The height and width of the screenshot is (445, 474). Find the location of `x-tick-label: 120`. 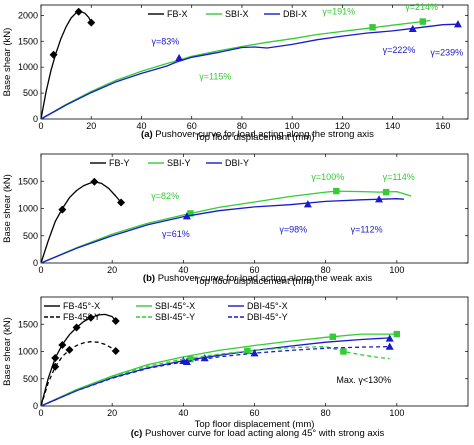

x-tick-label: 120 is located at coordinates (342, 126).